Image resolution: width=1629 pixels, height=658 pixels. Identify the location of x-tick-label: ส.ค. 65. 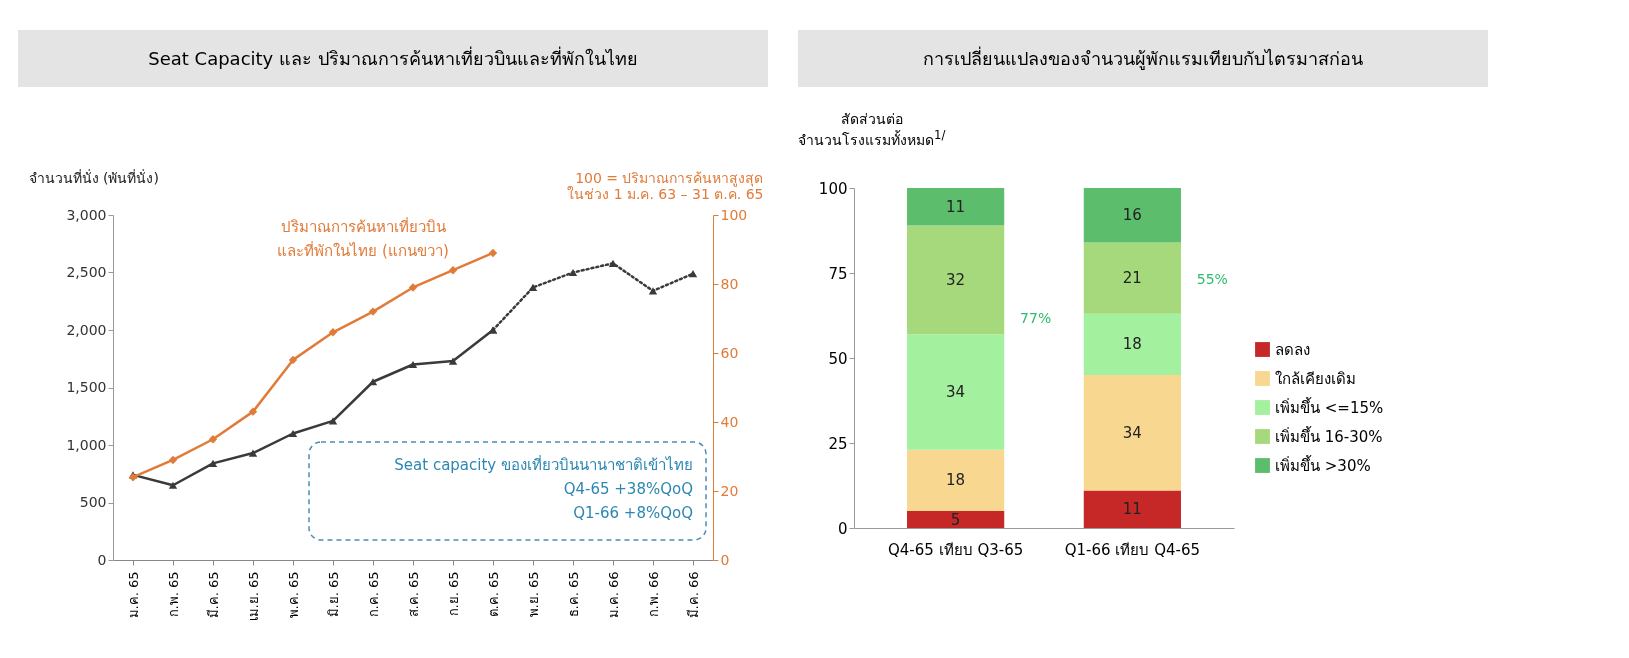
(413, 594).